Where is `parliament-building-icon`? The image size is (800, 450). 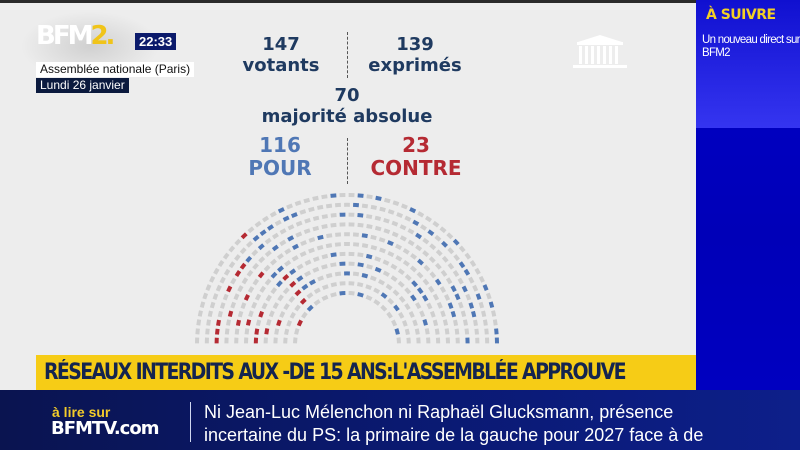 parliament-building-icon is located at coordinates (600, 51).